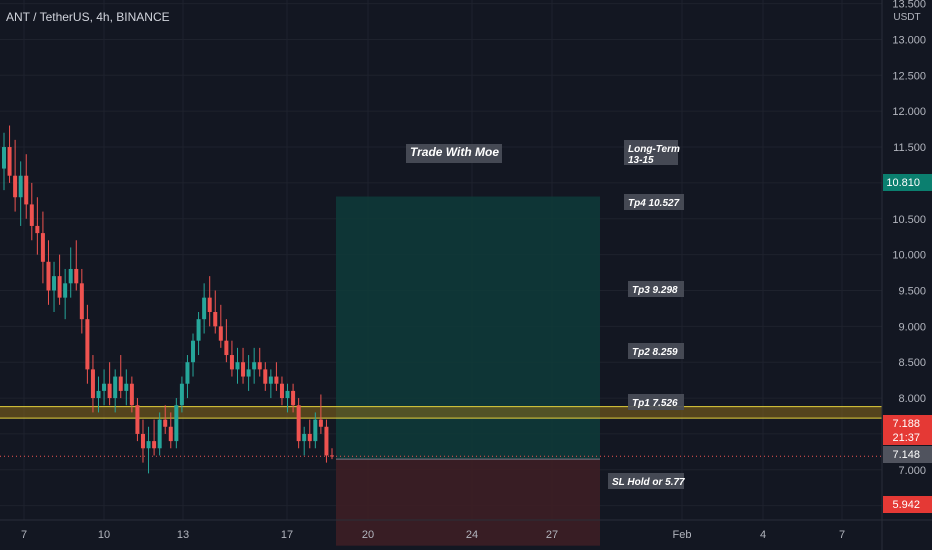 The height and width of the screenshot is (550, 932). I want to click on tp3-label-bg, so click(656, 289).